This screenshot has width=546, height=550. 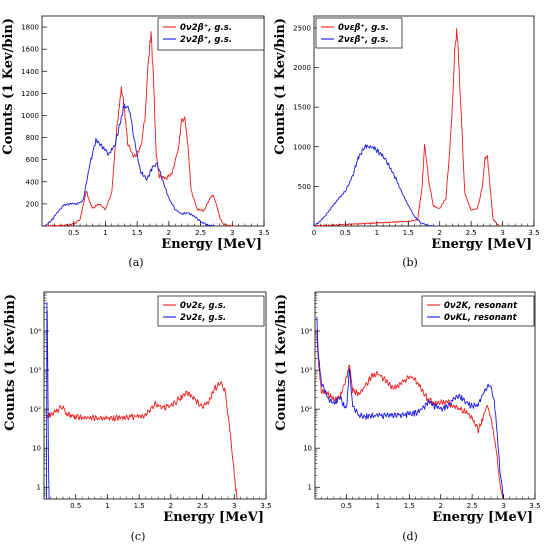 I want to click on legend-entry: 2ν2ε, g.s., so click(x=203, y=318).